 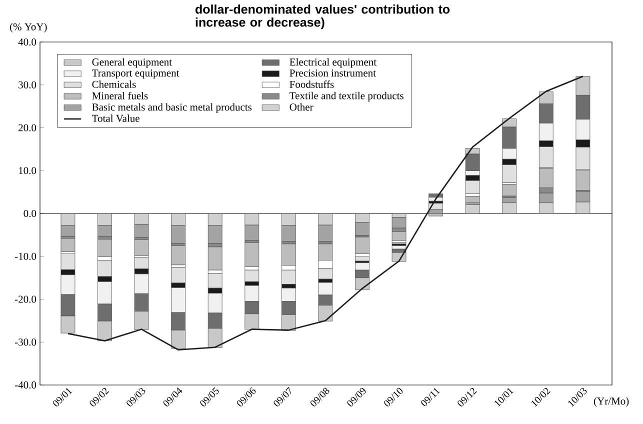 I want to click on legend-label: Total Value, so click(x=116, y=118).